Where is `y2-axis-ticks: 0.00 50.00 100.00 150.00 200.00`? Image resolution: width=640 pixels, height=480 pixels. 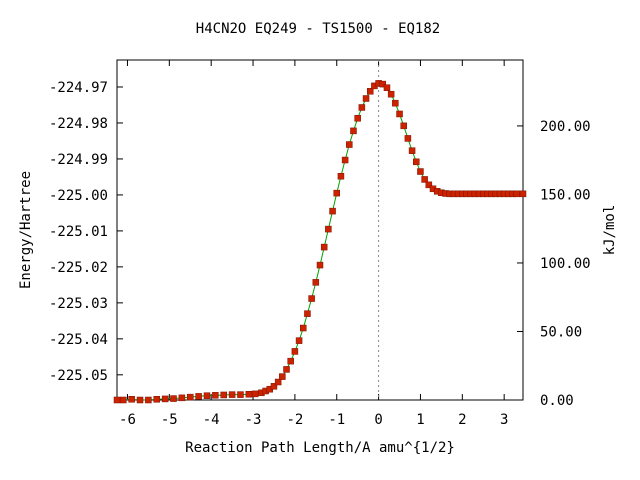 y2-axis-ticks: 0.00 50.00 100.00 150.00 200.00 is located at coordinates (554, 264).